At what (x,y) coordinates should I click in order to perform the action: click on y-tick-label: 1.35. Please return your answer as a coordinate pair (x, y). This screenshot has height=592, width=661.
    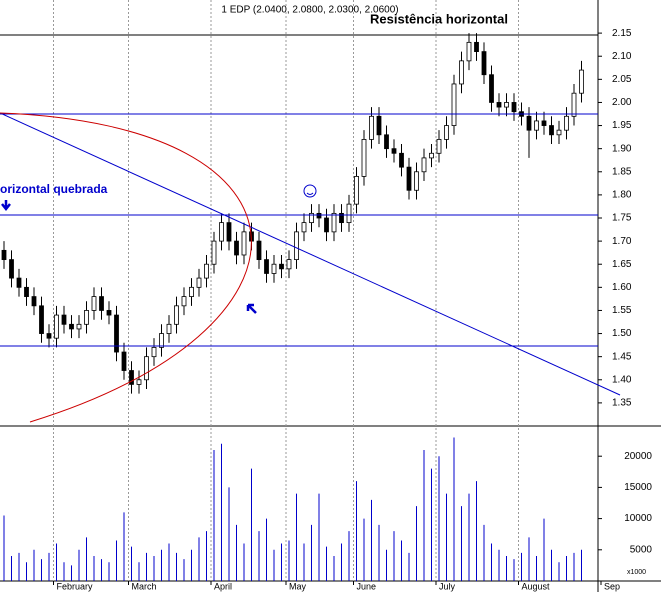
    Looking at the image, I should click on (622, 403).